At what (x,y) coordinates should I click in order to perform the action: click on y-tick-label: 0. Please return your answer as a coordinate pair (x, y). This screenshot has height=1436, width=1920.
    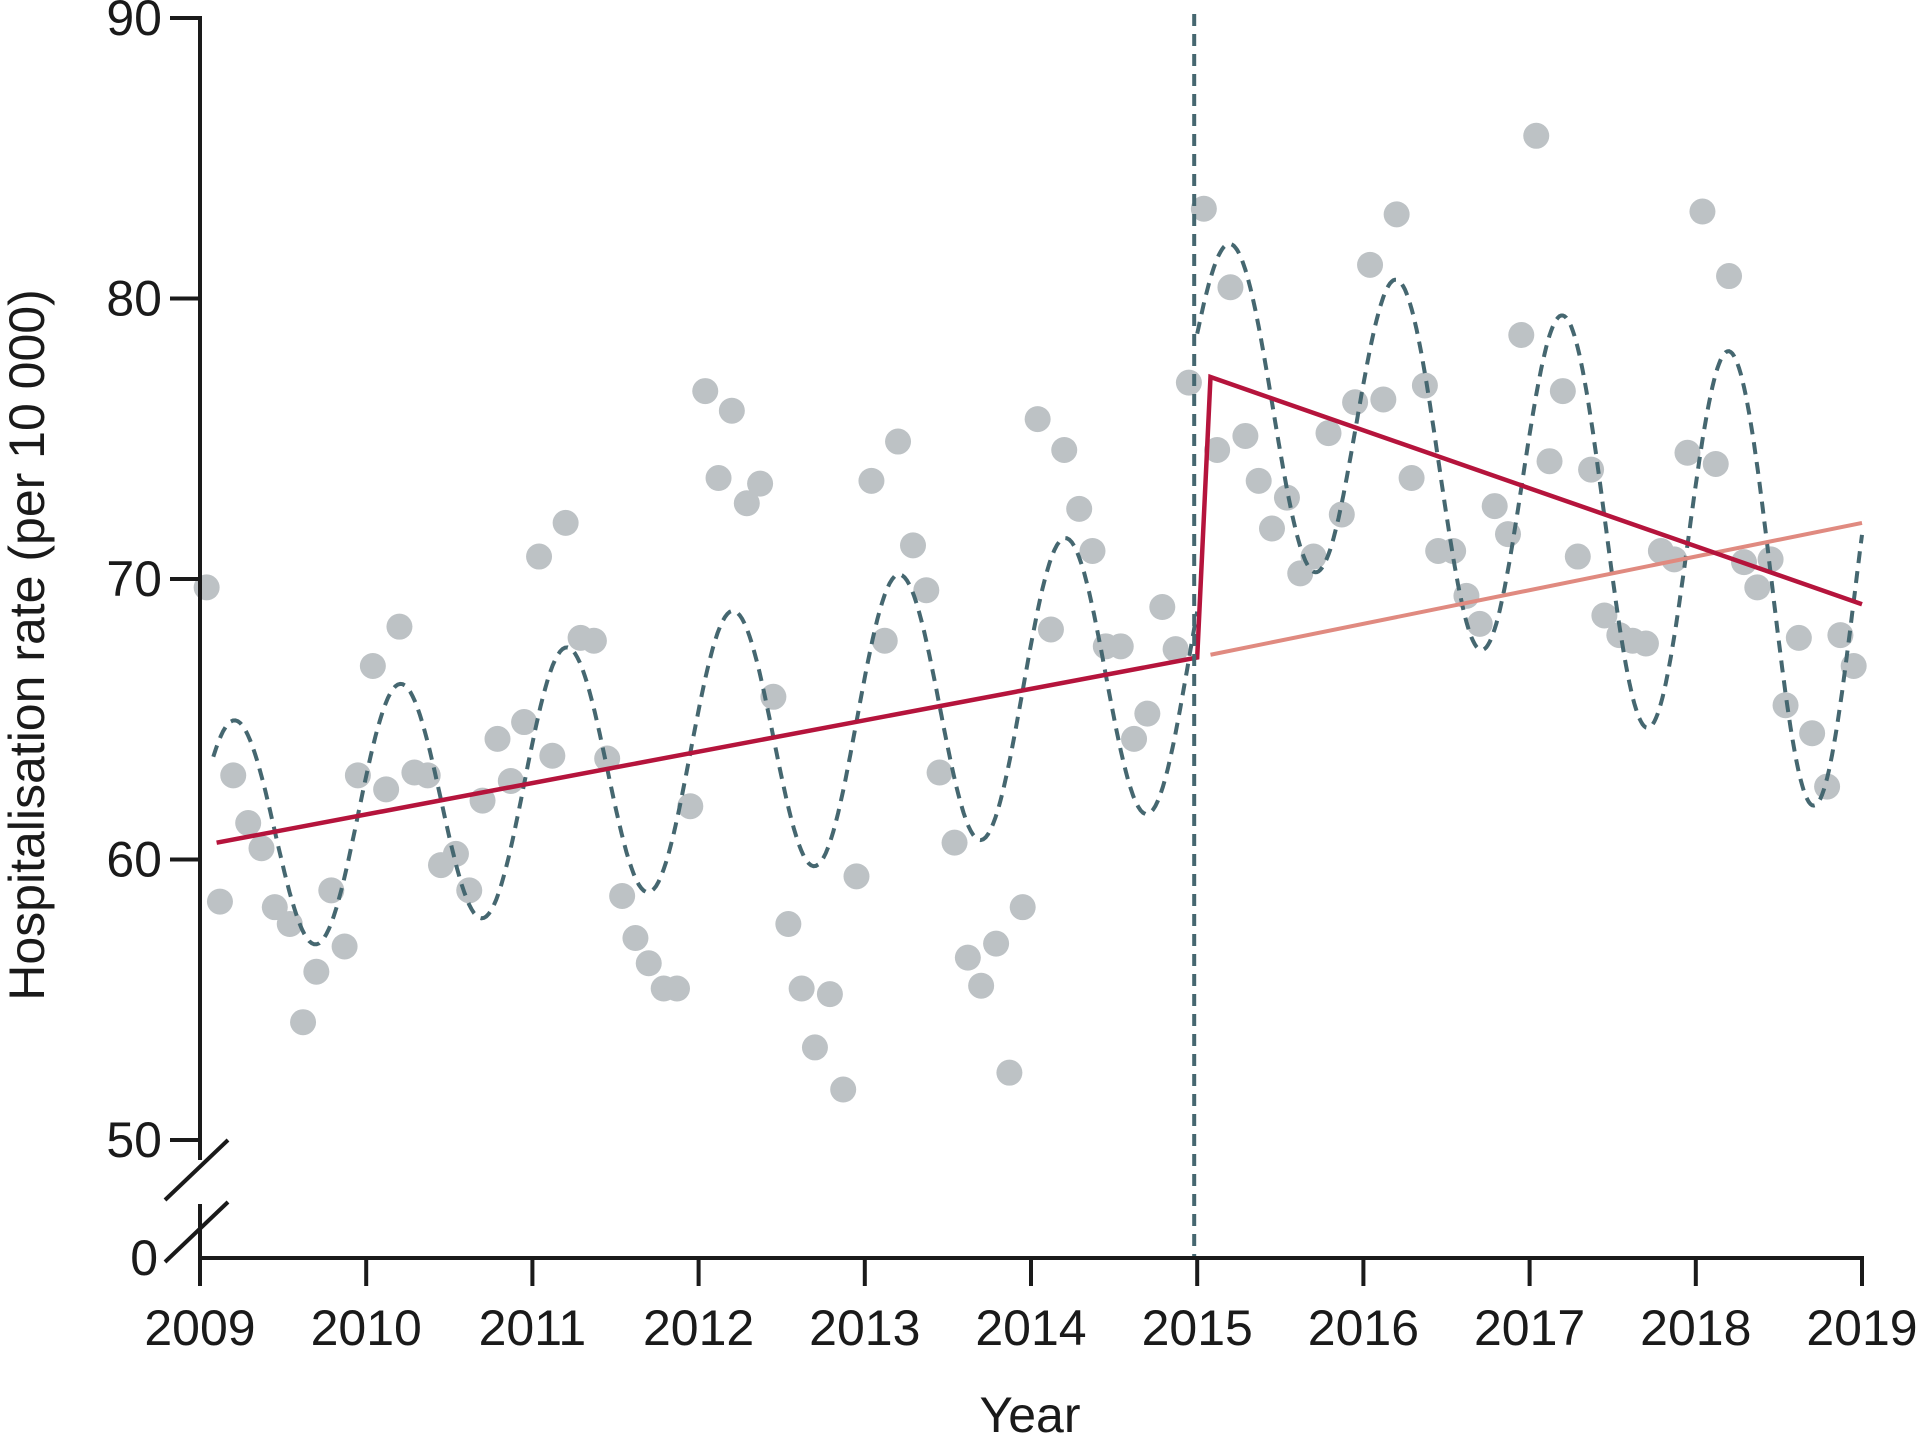
    Looking at the image, I should click on (144, 1258).